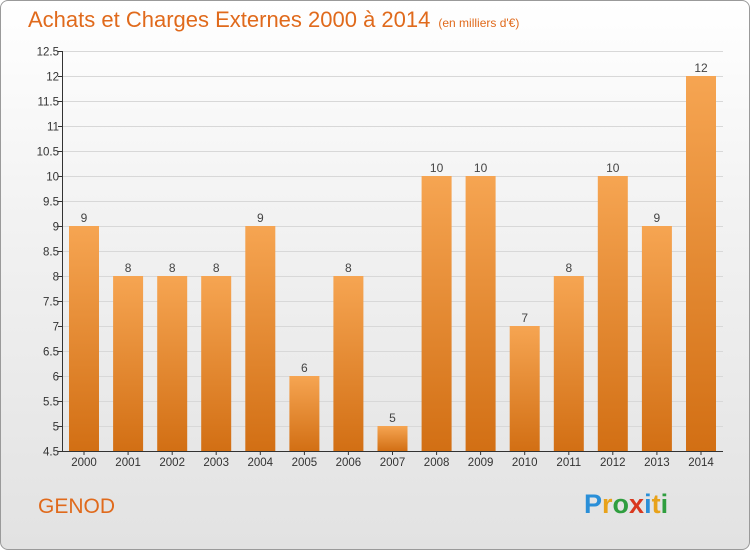  What do you see at coordinates (701, 68) in the screenshot?
I see `data-label: 12` at bounding box center [701, 68].